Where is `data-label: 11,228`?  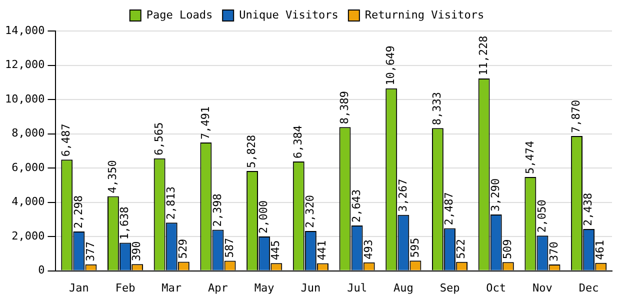 data-label: 11,228 is located at coordinates (483, 56).